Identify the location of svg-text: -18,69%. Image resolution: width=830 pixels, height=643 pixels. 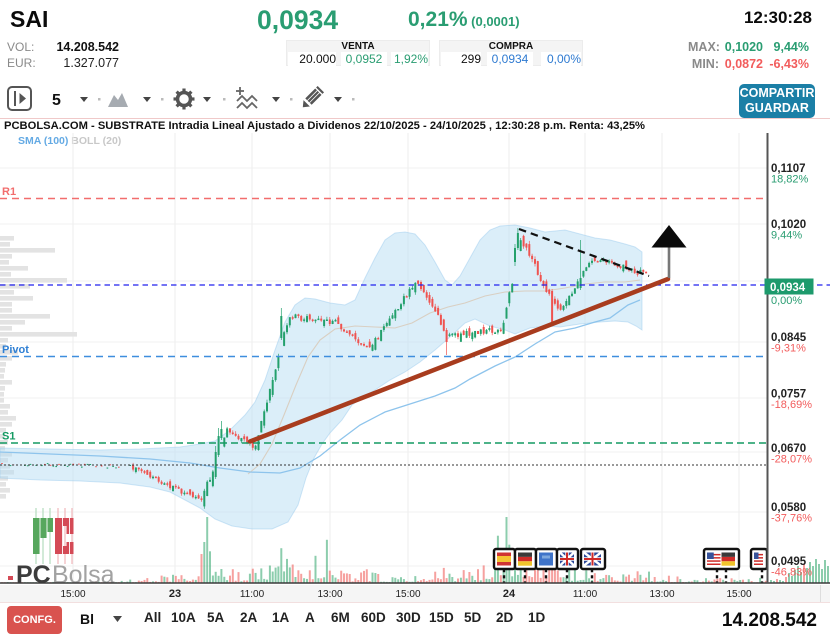
(791, 405).